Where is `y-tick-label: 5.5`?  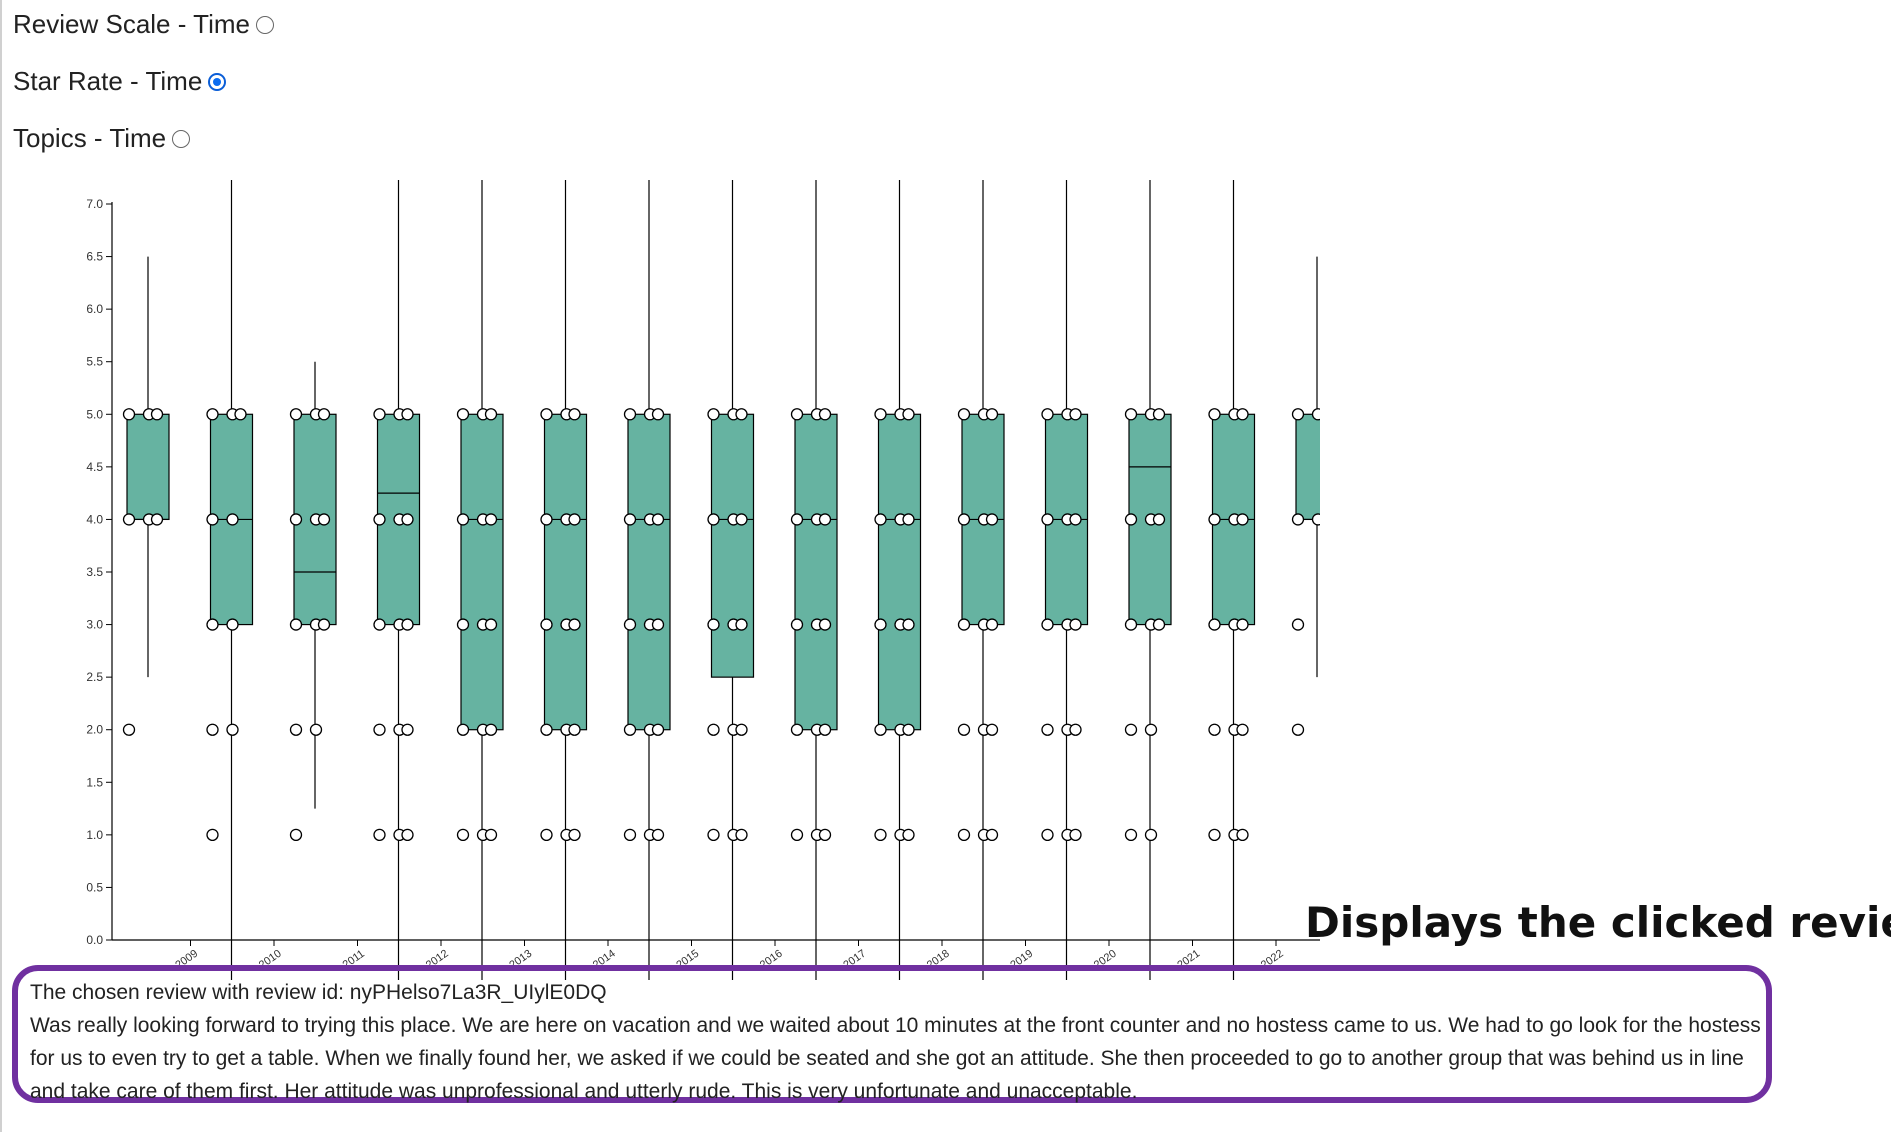
y-tick-label: 5.5 is located at coordinates (94, 362).